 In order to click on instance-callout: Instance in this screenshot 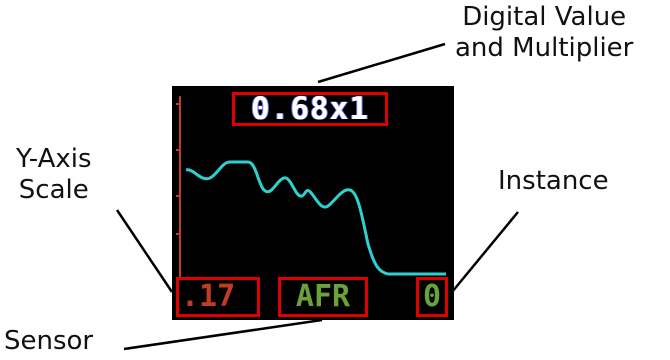, I will do `click(553, 181)`.